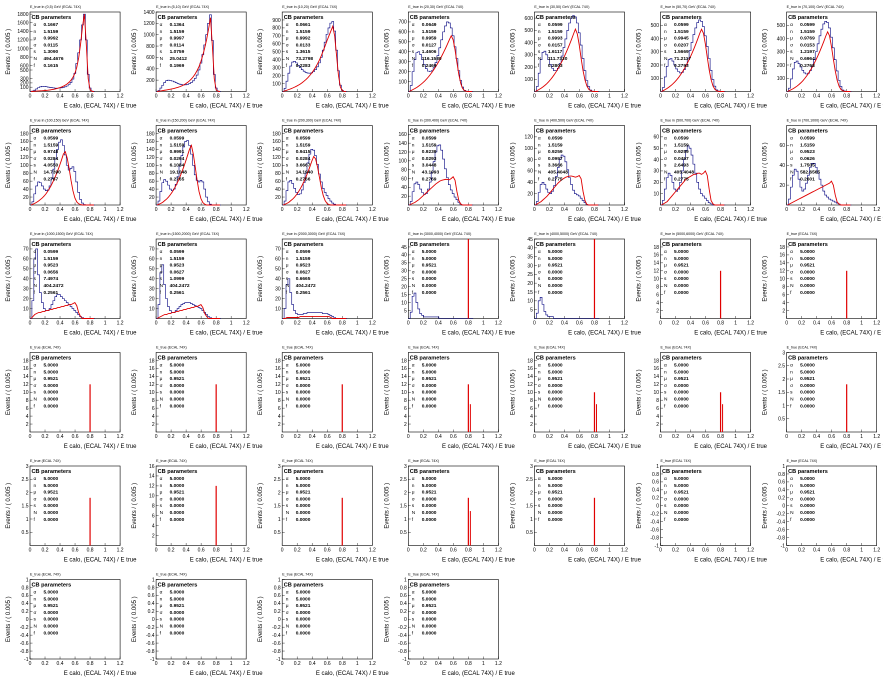 Image resolution: width=883 pixels, height=686 pixels. I want to click on fit-param-value: 0.2769, so click(429, 179).